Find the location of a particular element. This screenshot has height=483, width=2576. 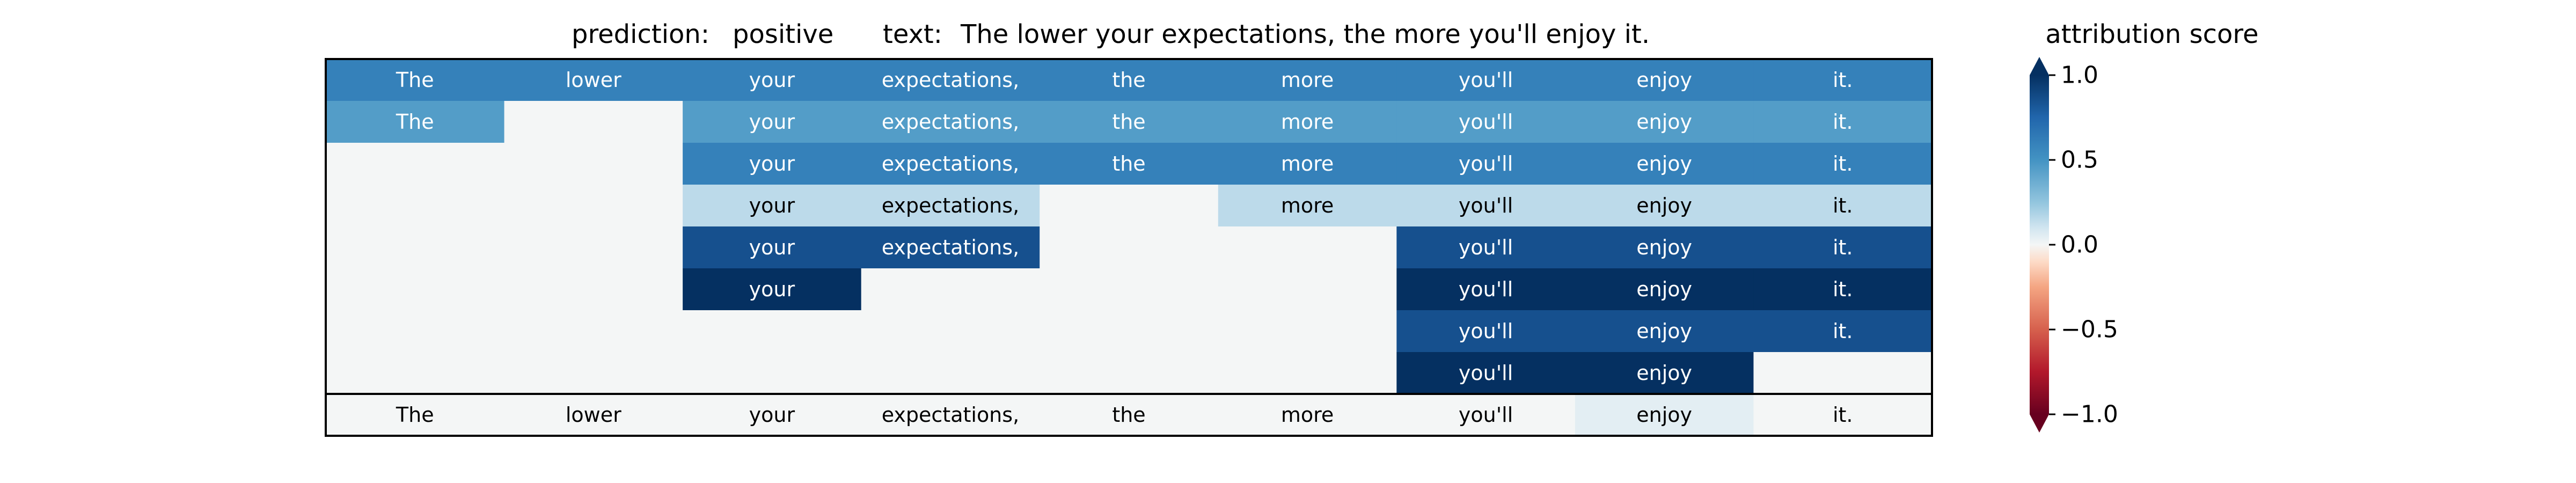

heatmap-cell-r6-c3 is located at coordinates (950, 331).